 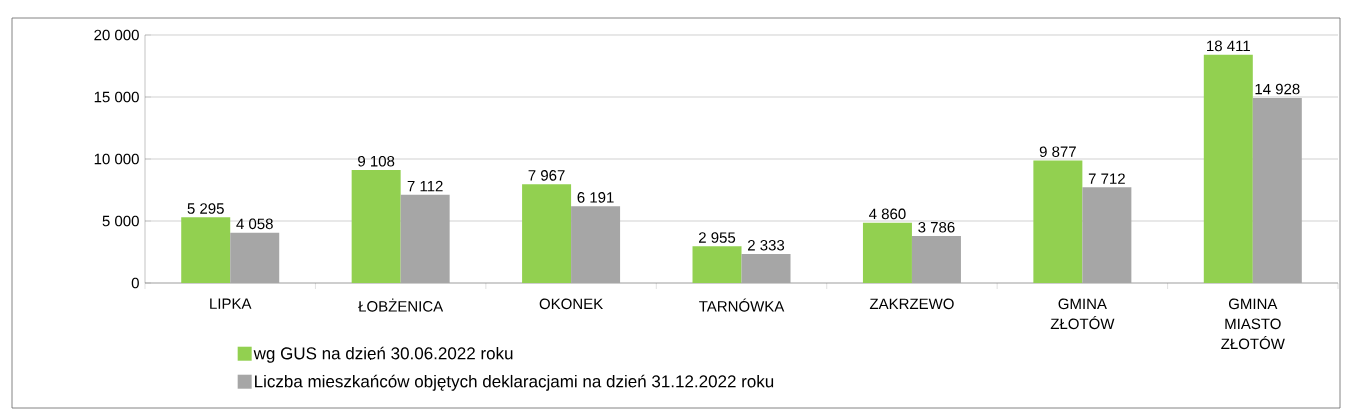 What do you see at coordinates (766, 245) in the screenshot?
I see `data-label: 2 333` at bounding box center [766, 245].